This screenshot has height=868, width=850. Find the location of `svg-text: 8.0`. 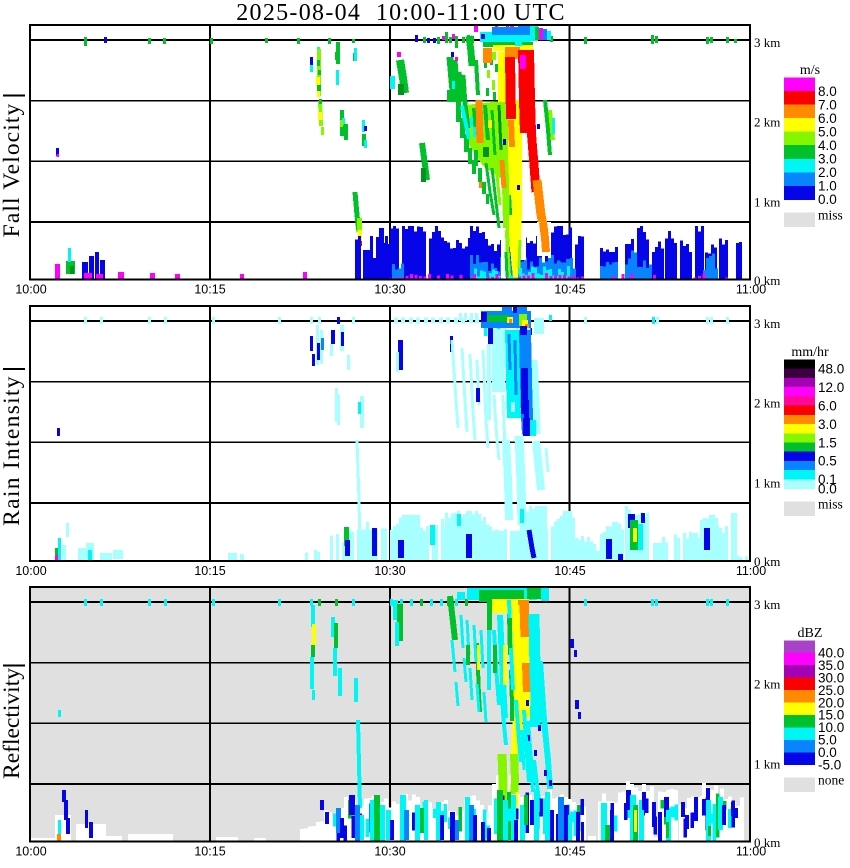

svg-text: 8.0 is located at coordinates (827, 91).